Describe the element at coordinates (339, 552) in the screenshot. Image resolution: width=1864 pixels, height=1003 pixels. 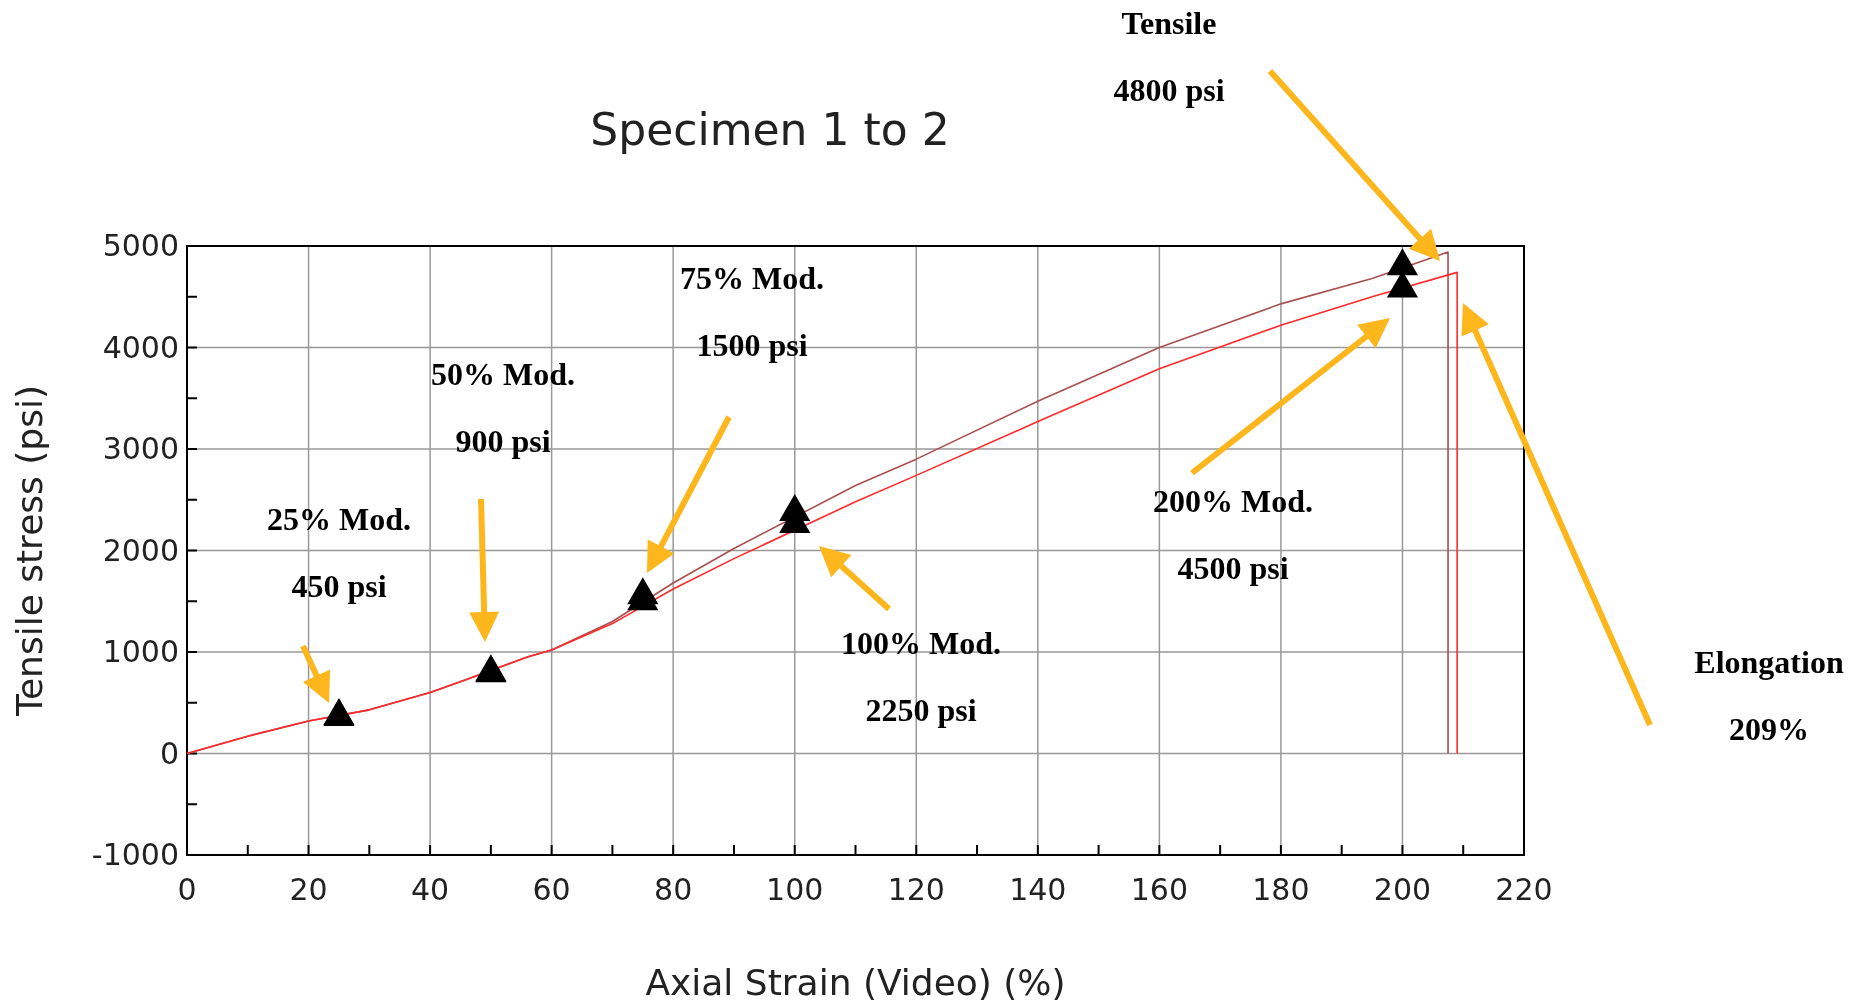
I see `annotation: 25% Mod. 450 psi` at that location.